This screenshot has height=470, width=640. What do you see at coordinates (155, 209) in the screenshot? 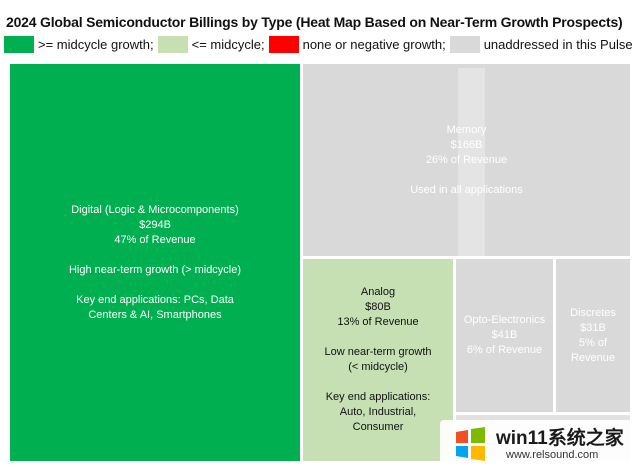
I see `tile-digital-name: Digital (Logic & Microcomponents)` at bounding box center [155, 209].